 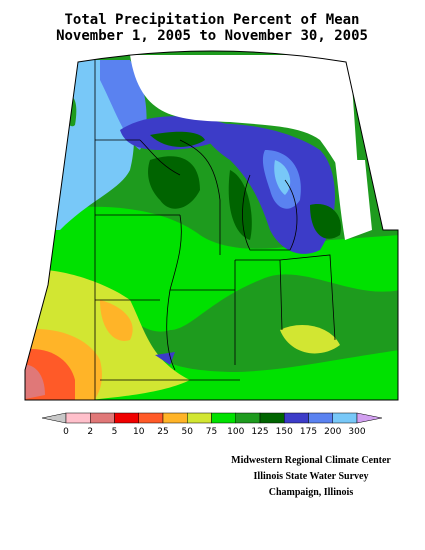 I want to click on legend-label: 2, so click(x=90, y=432).